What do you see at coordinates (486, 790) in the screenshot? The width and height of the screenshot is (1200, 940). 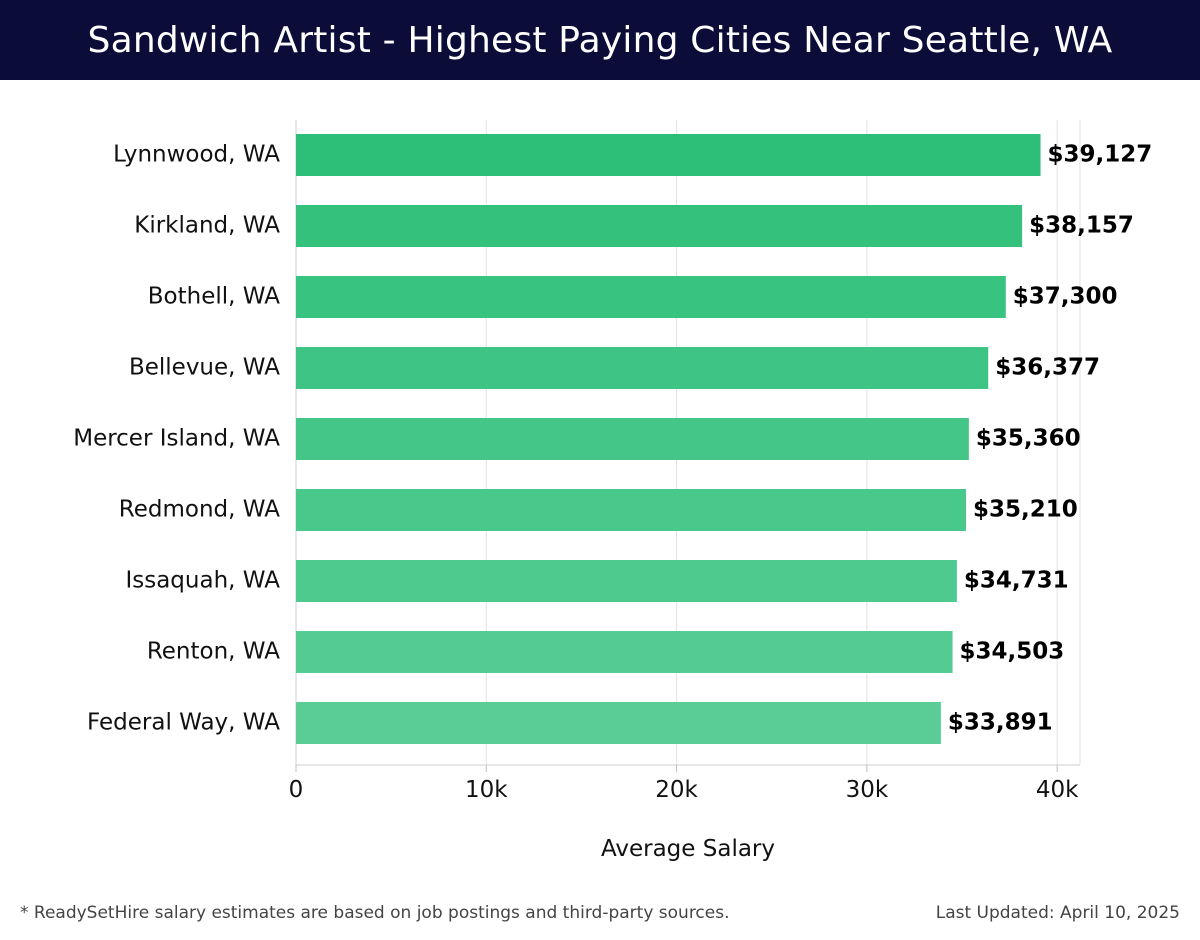 I see `x-tick-label: 10k` at bounding box center [486, 790].